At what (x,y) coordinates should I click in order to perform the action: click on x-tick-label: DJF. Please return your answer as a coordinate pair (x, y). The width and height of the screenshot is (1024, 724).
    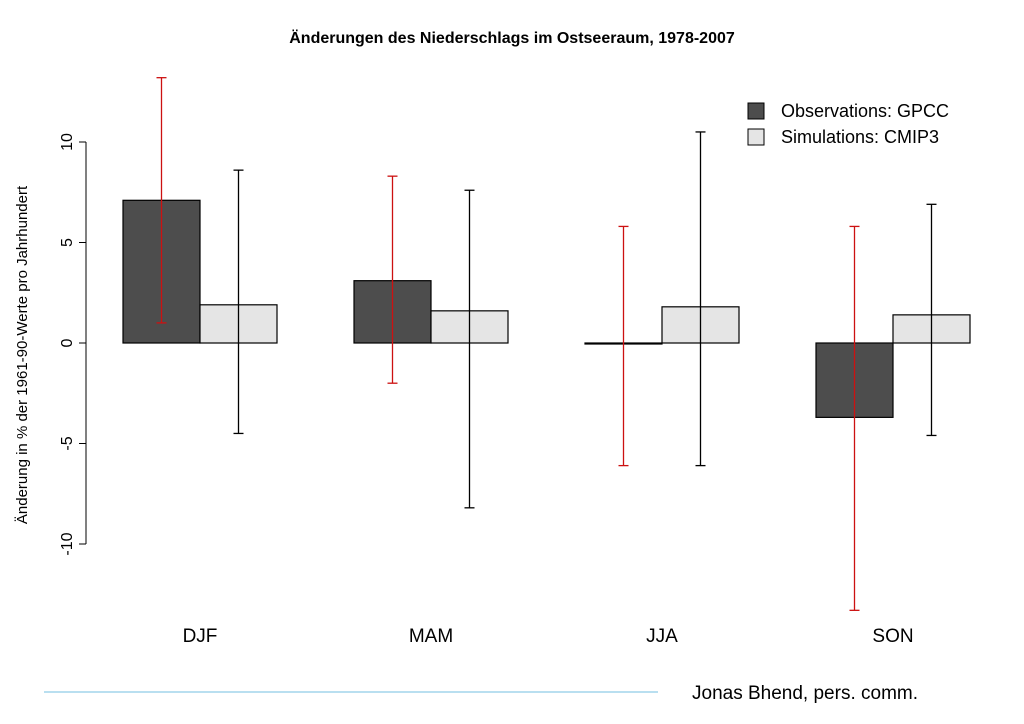
    Looking at the image, I should click on (200, 636).